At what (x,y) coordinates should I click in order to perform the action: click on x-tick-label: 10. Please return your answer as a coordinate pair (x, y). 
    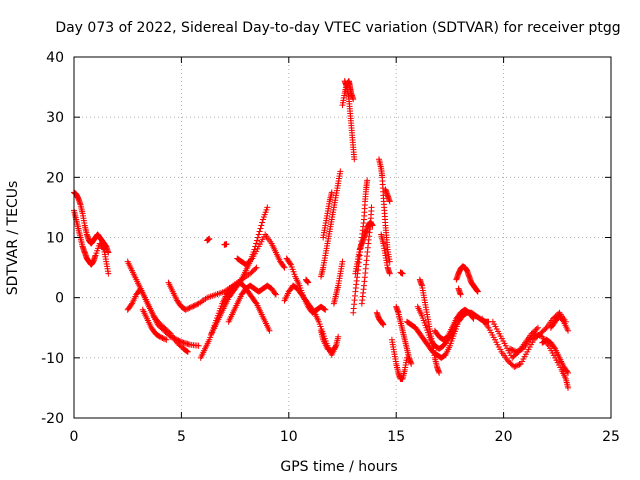
    Looking at the image, I should click on (289, 437).